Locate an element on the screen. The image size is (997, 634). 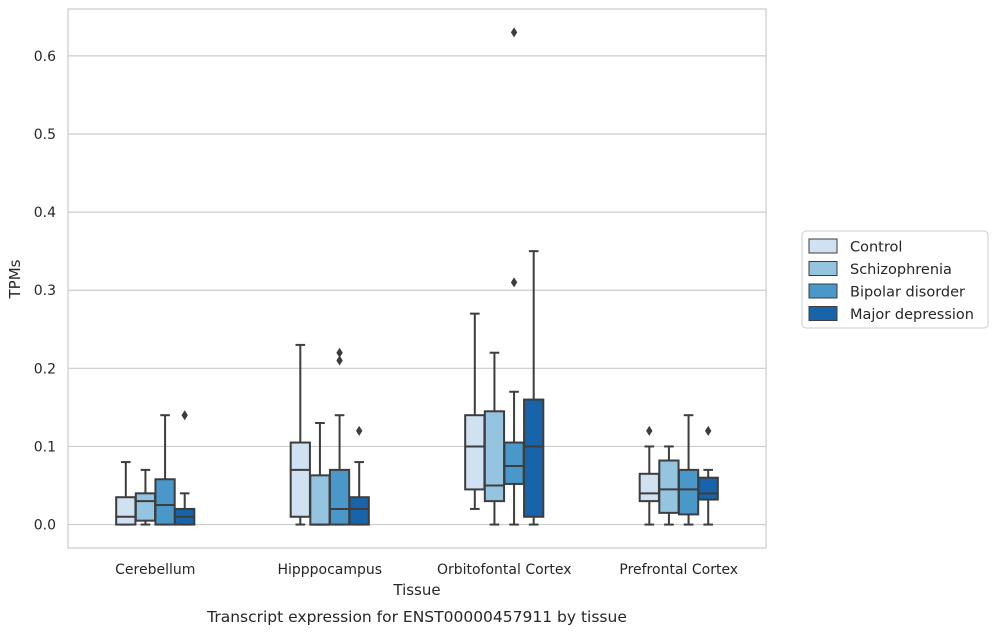
legend-label: Schizophrenia is located at coordinates (901, 270).